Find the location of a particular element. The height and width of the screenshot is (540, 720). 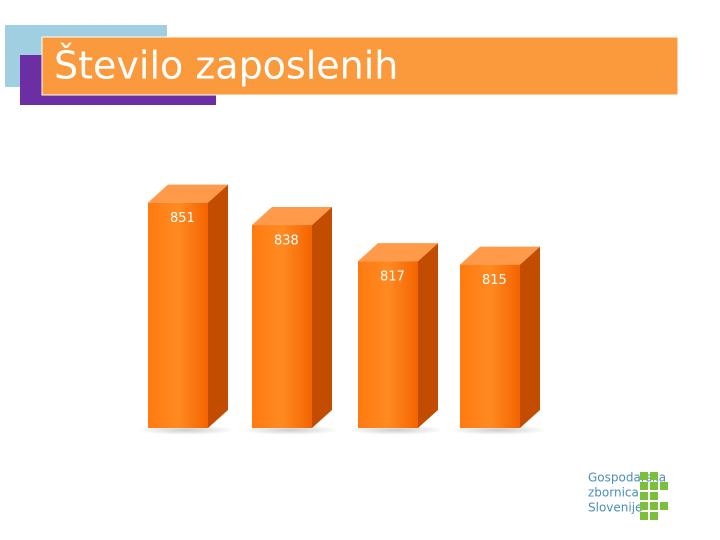

data-label: 851 is located at coordinates (182, 218).